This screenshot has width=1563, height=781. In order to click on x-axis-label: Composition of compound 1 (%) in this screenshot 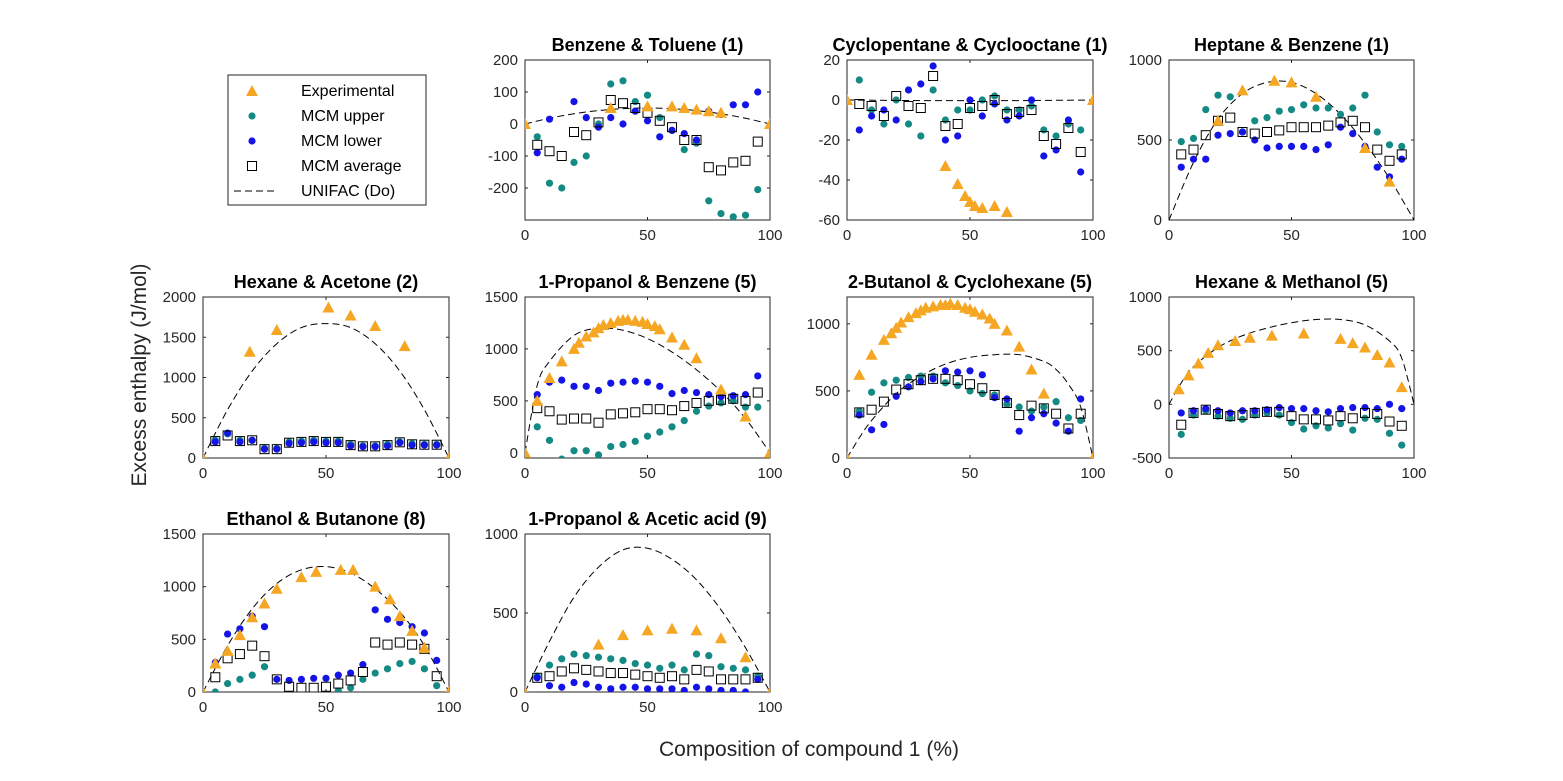, I will do `click(809, 749)`.